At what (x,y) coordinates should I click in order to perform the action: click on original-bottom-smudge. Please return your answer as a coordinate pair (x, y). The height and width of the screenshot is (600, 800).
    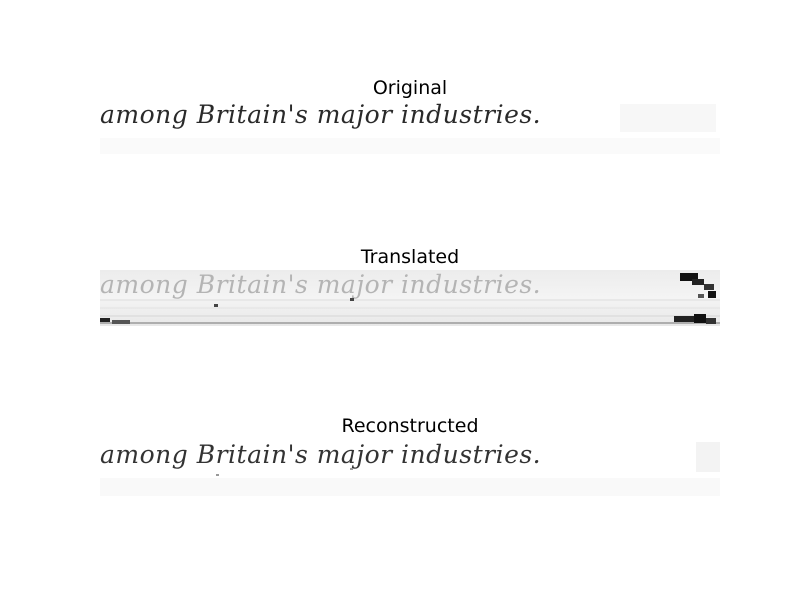
    Looking at the image, I should click on (410, 146).